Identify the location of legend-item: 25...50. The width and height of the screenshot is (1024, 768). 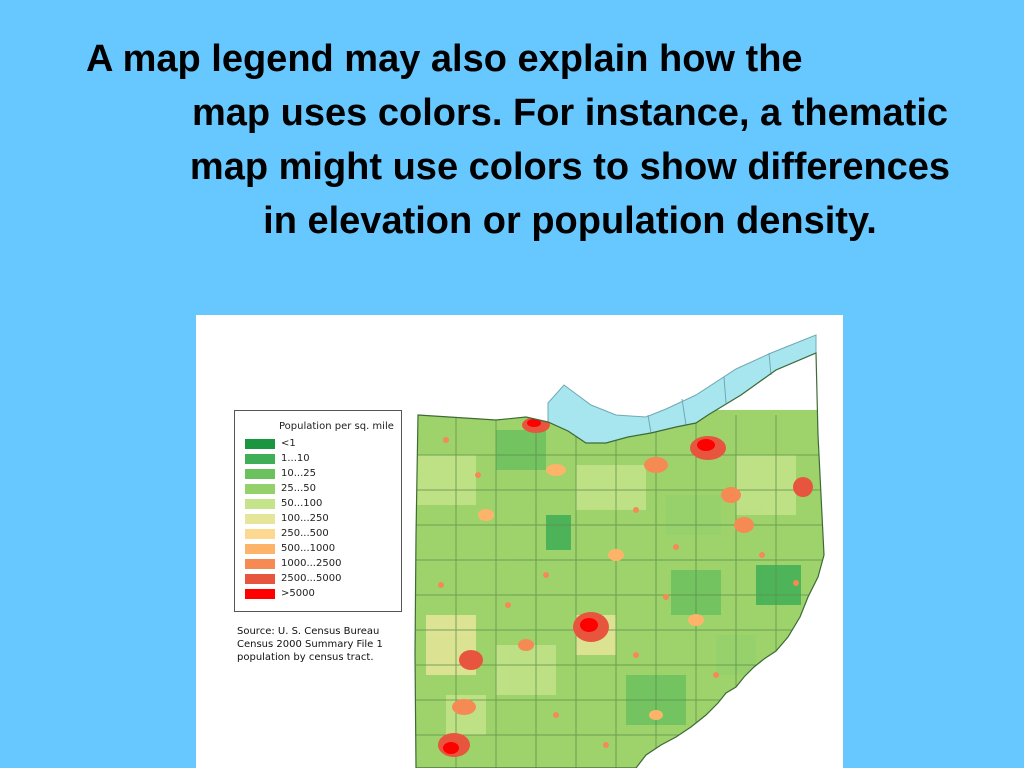
(293, 488).